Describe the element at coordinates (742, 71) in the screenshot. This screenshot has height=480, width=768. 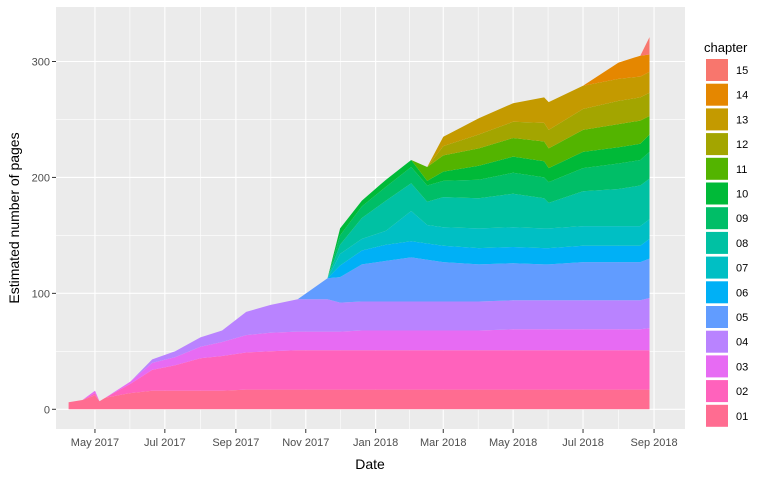
I see `legend-label-15: 15` at that location.